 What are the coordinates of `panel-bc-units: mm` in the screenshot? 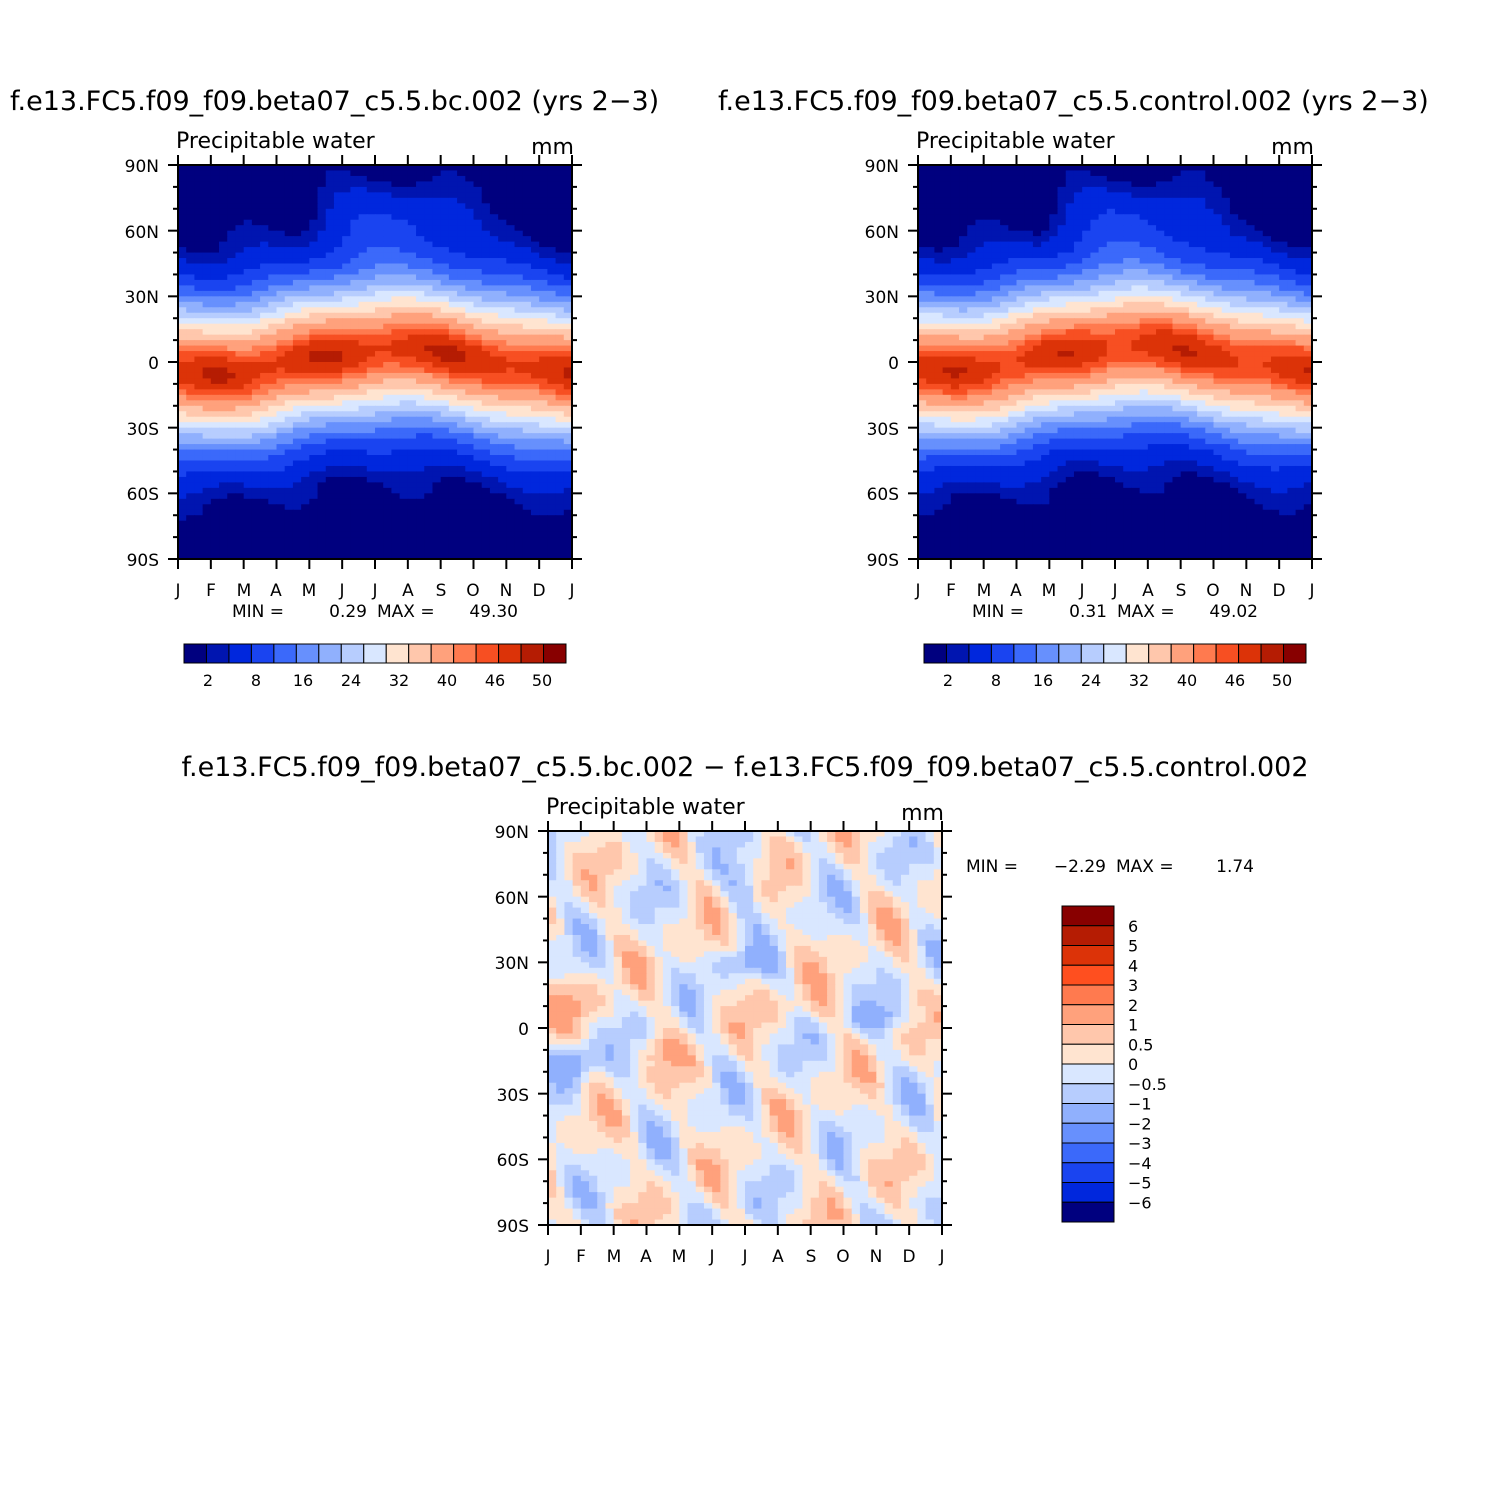 It's located at (552, 147).